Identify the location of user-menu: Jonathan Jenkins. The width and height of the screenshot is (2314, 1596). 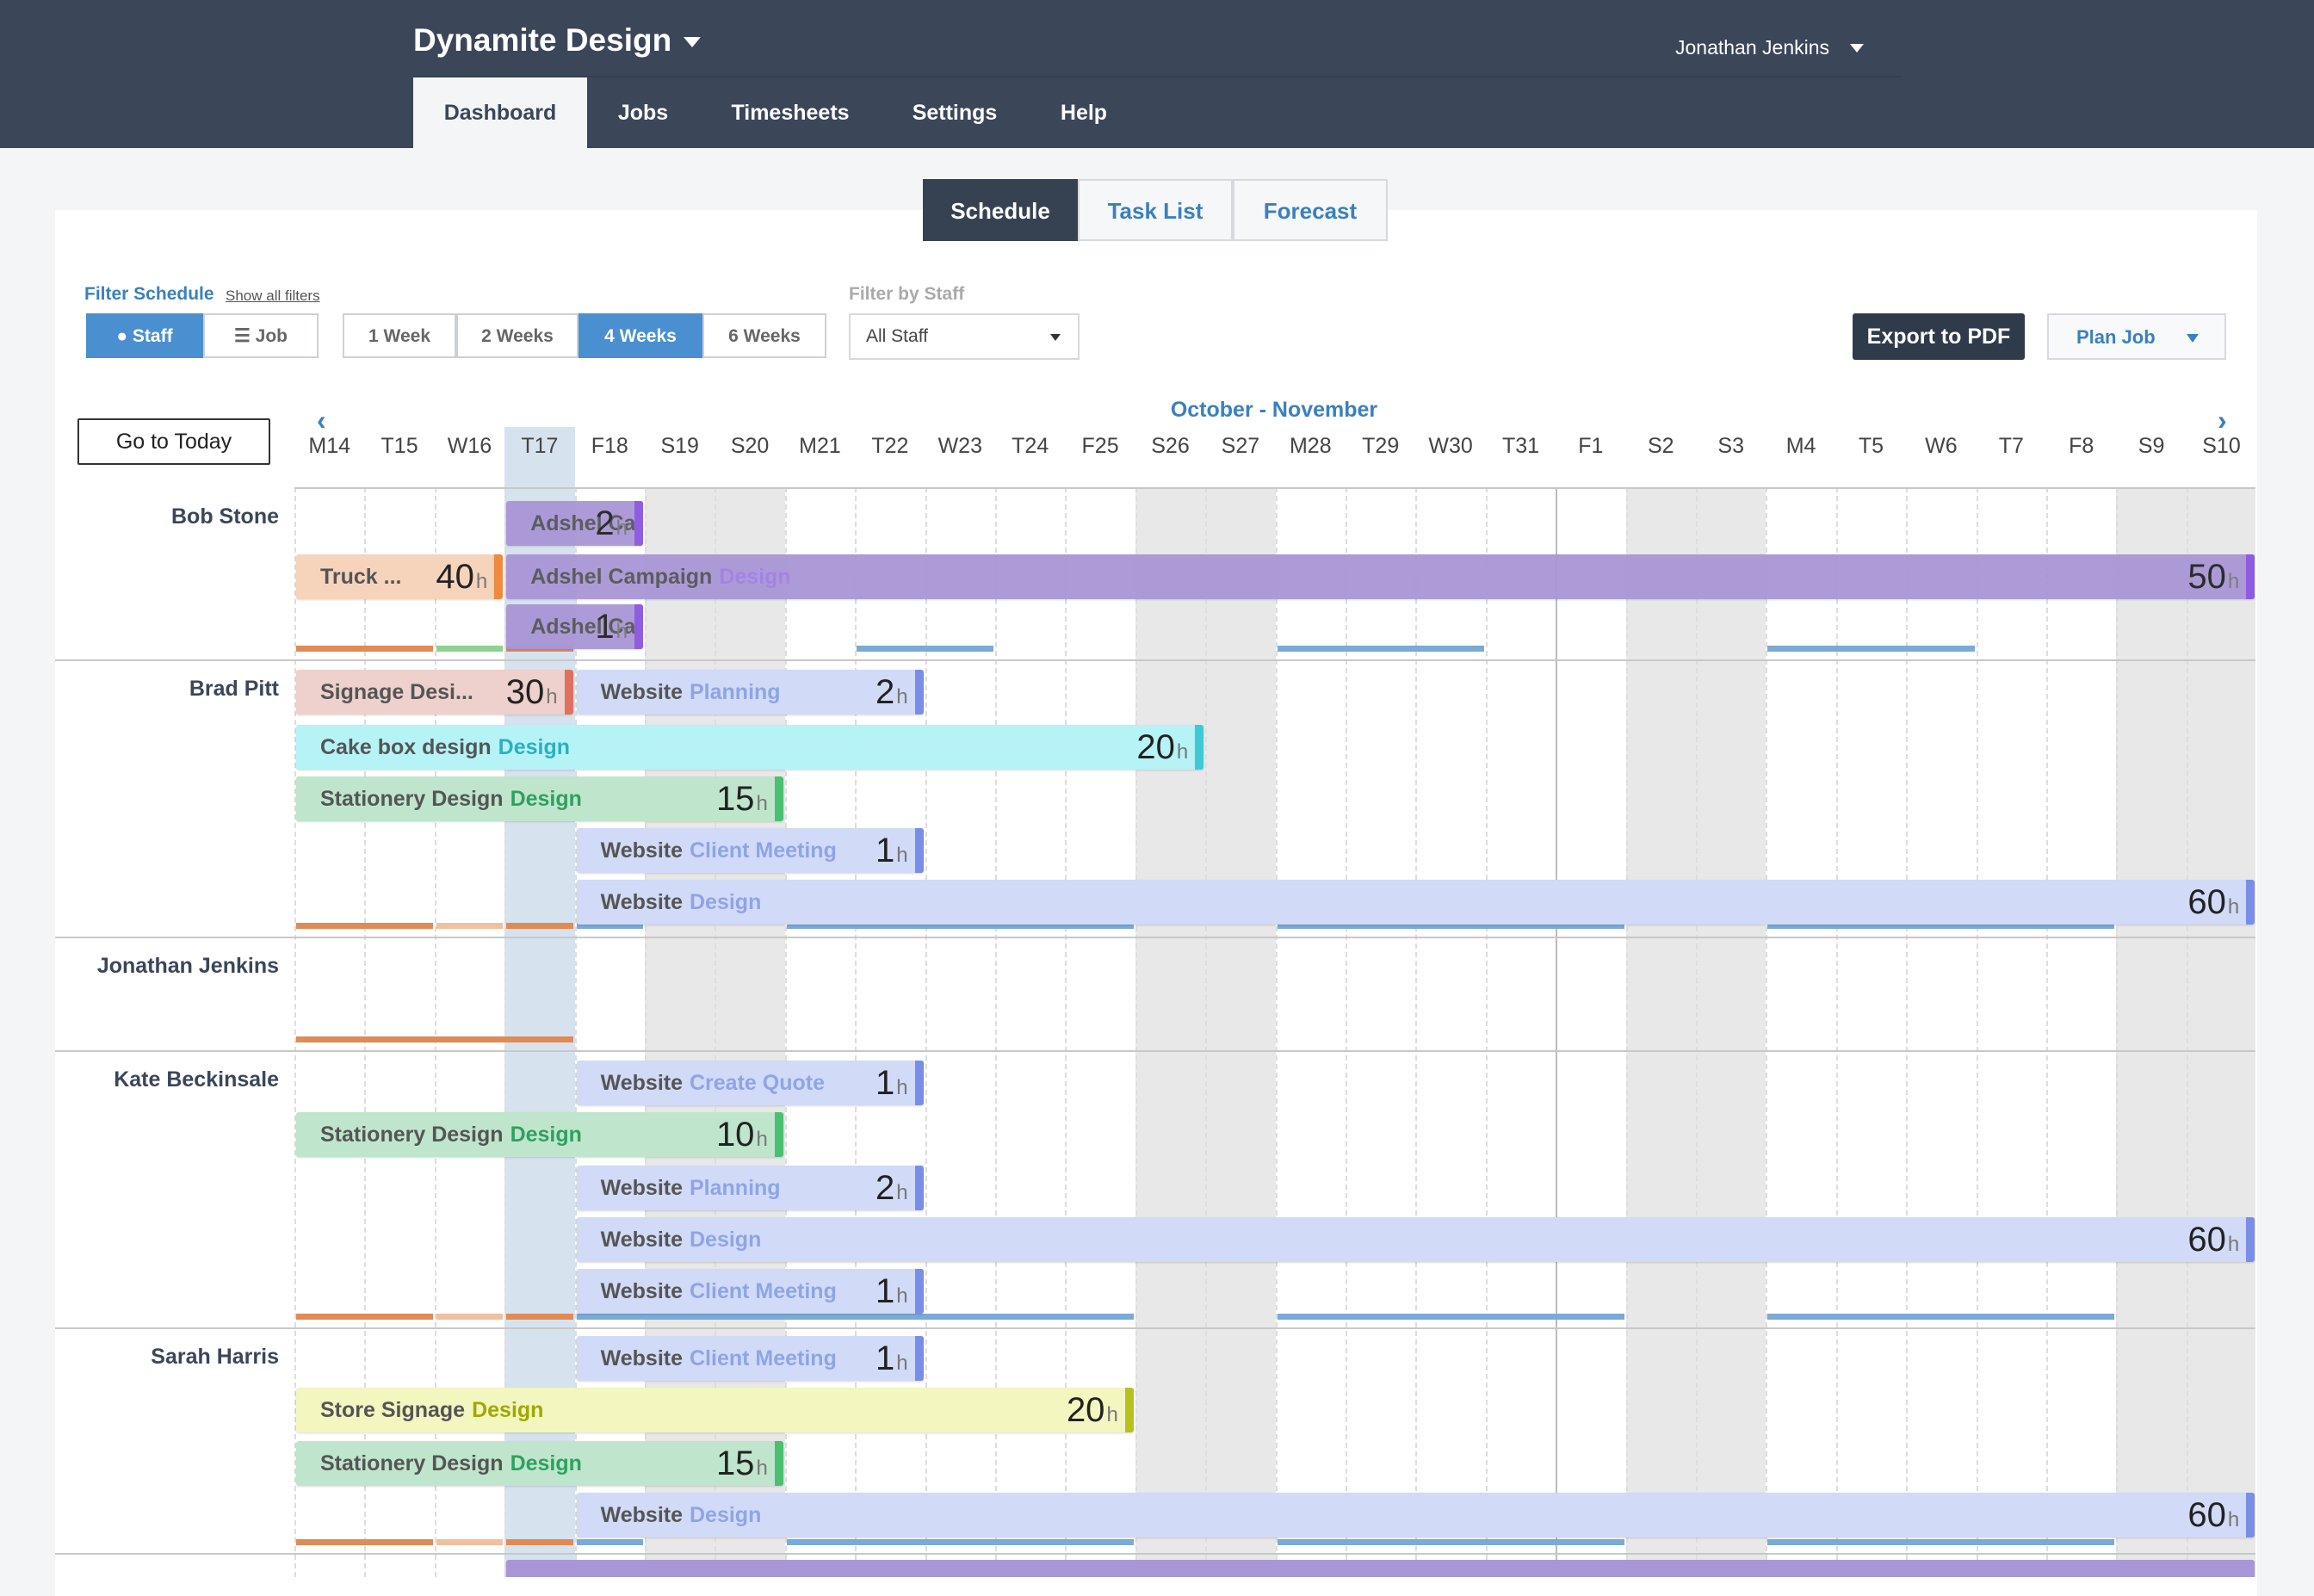
(1770, 47).